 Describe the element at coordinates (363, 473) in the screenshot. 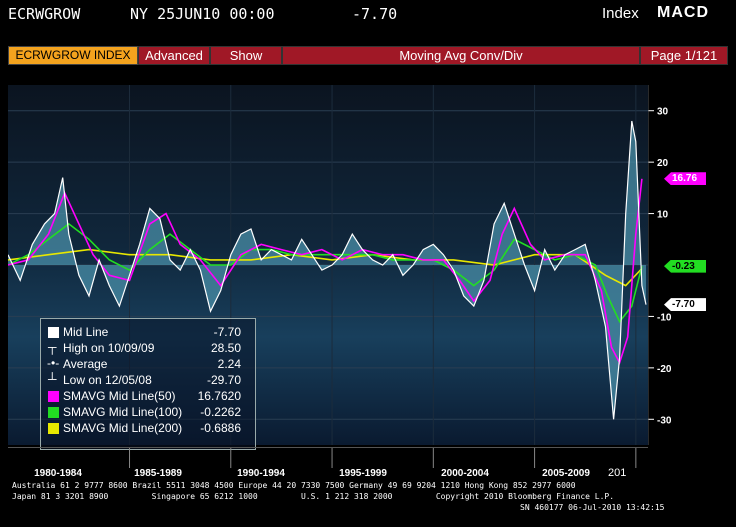

I see `x-label: 1995-1999` at that location.